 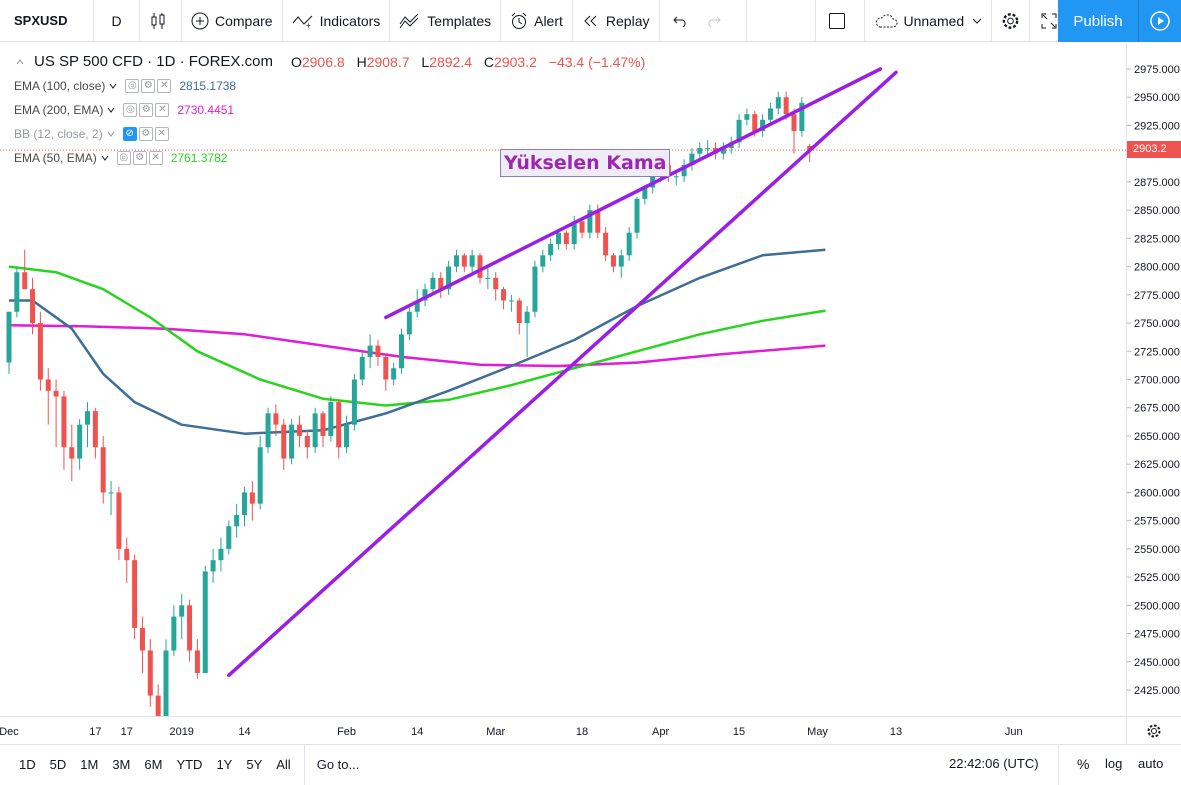 I want to click on indicator-legend-ema50: EMA (50, EMA) ◎ ⚙ ✕ 2761.3782, so click(x=333, y=158).